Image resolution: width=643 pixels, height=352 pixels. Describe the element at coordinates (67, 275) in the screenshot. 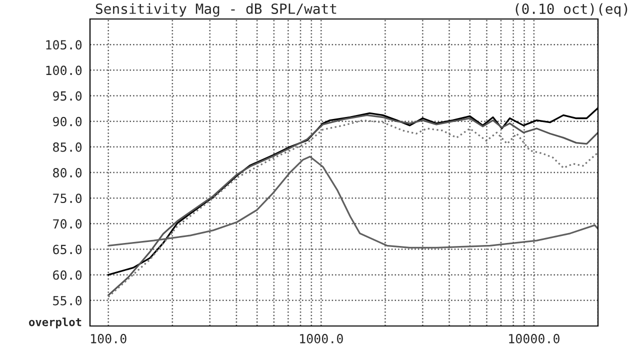

I see `y-tick-label: 60.0` at that location.